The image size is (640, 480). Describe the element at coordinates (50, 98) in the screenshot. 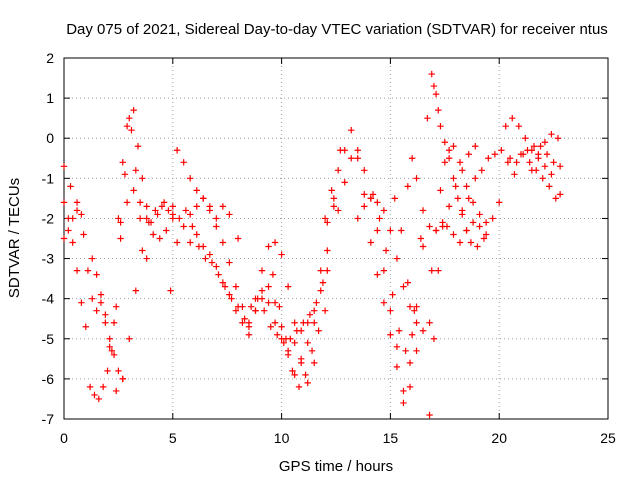

I see `y-tick-label: 1` at that location.